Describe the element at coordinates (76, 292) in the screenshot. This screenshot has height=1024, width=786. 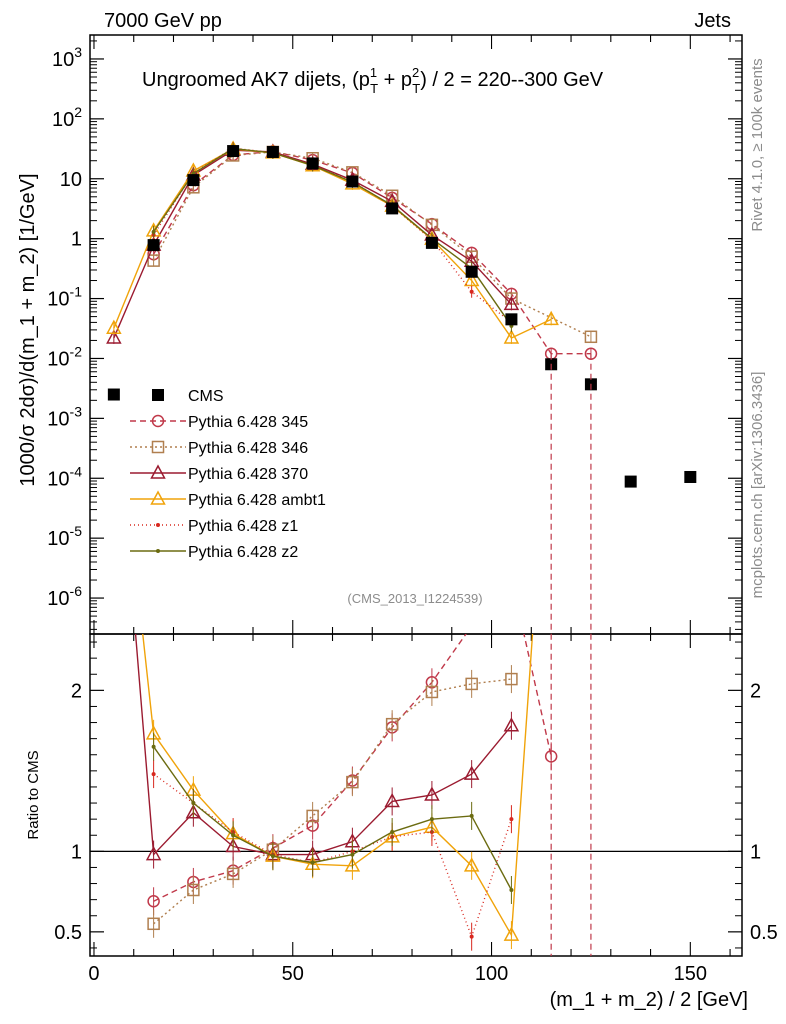
I see `y-tick-exponent: -1` at that location.